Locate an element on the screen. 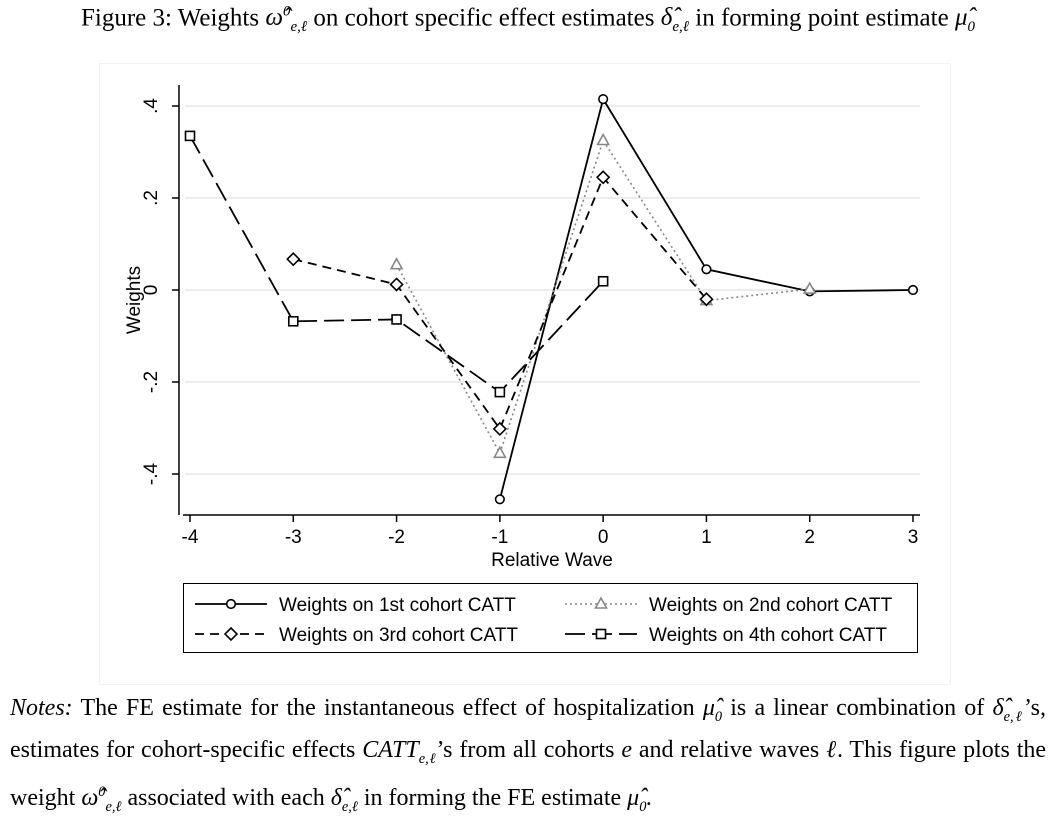 This screenshot has width=1056, height=823. y-tick-label-2: 0 is located at coordinates (151, 290).